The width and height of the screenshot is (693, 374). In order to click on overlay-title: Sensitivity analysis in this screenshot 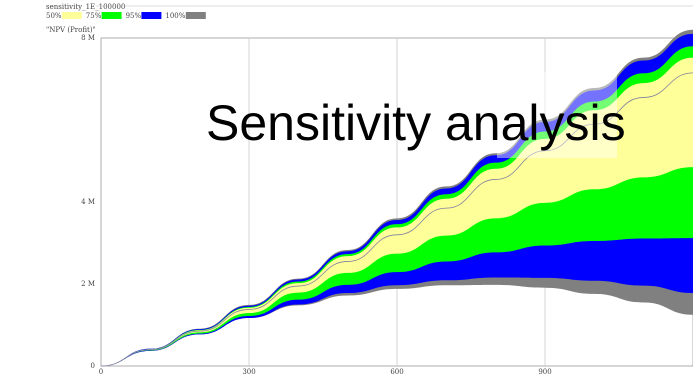, I will do `click(416, 123)`.